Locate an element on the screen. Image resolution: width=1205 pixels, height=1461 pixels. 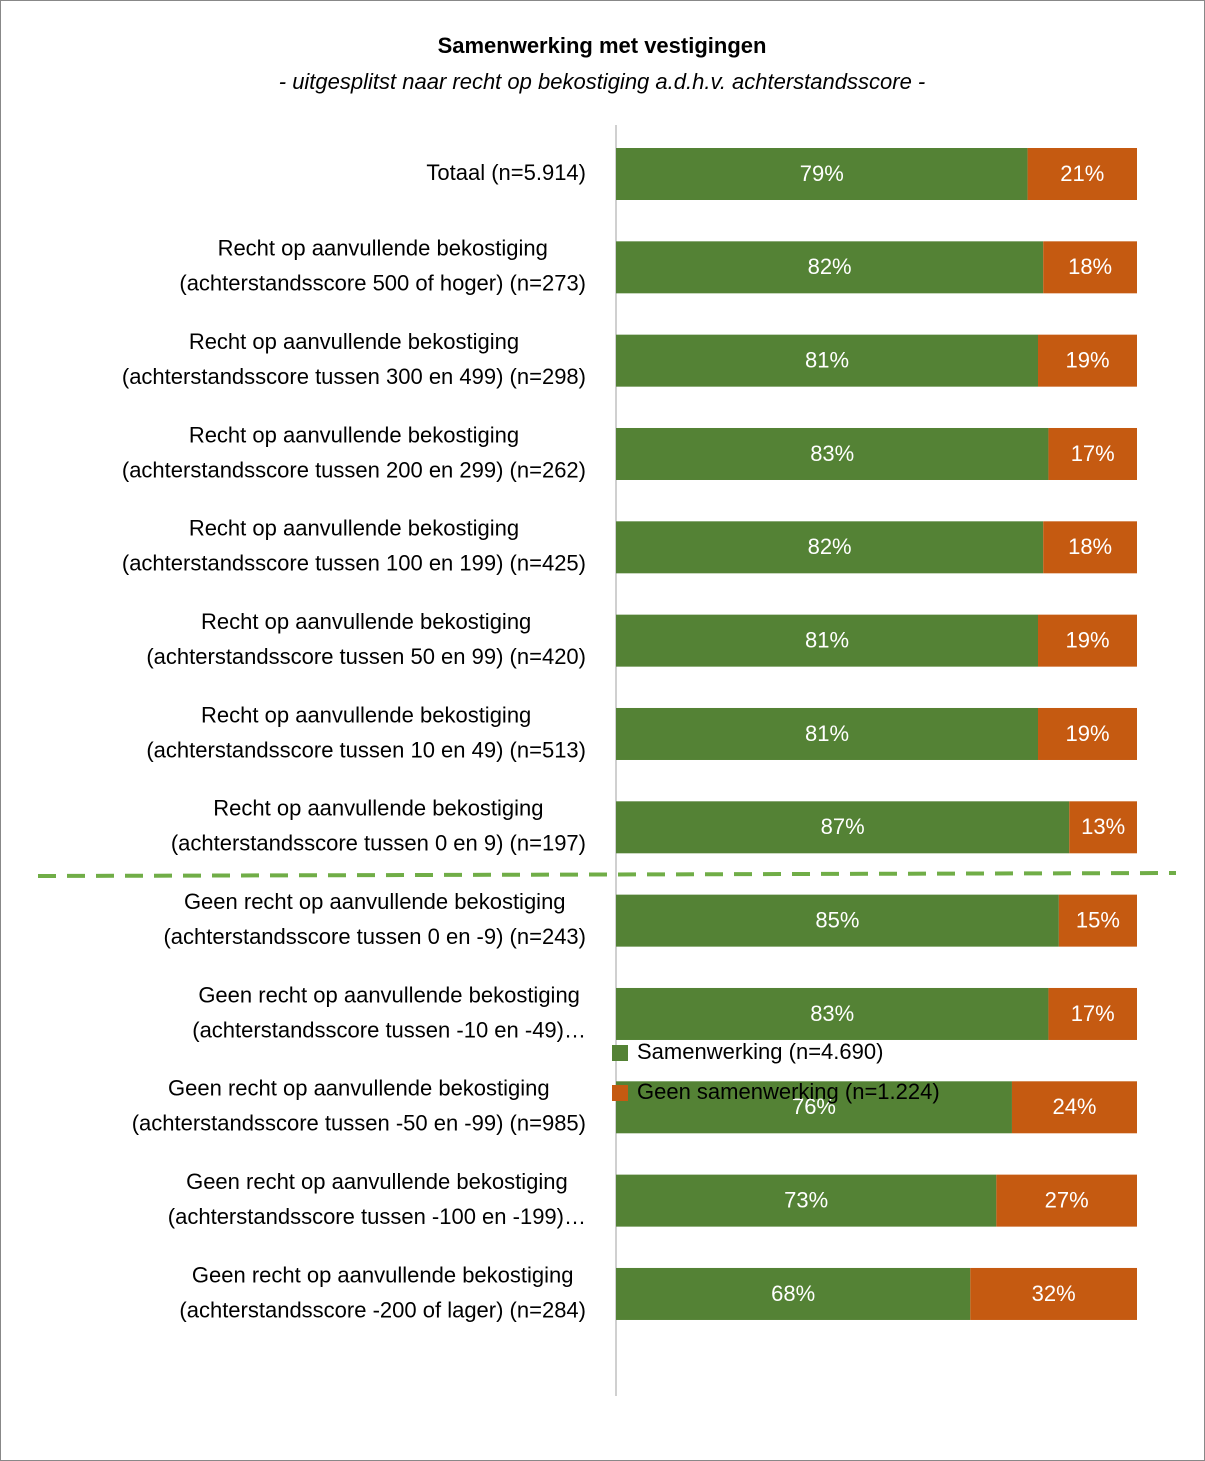
data-label: 73% is located at coordinates (806, 1199).